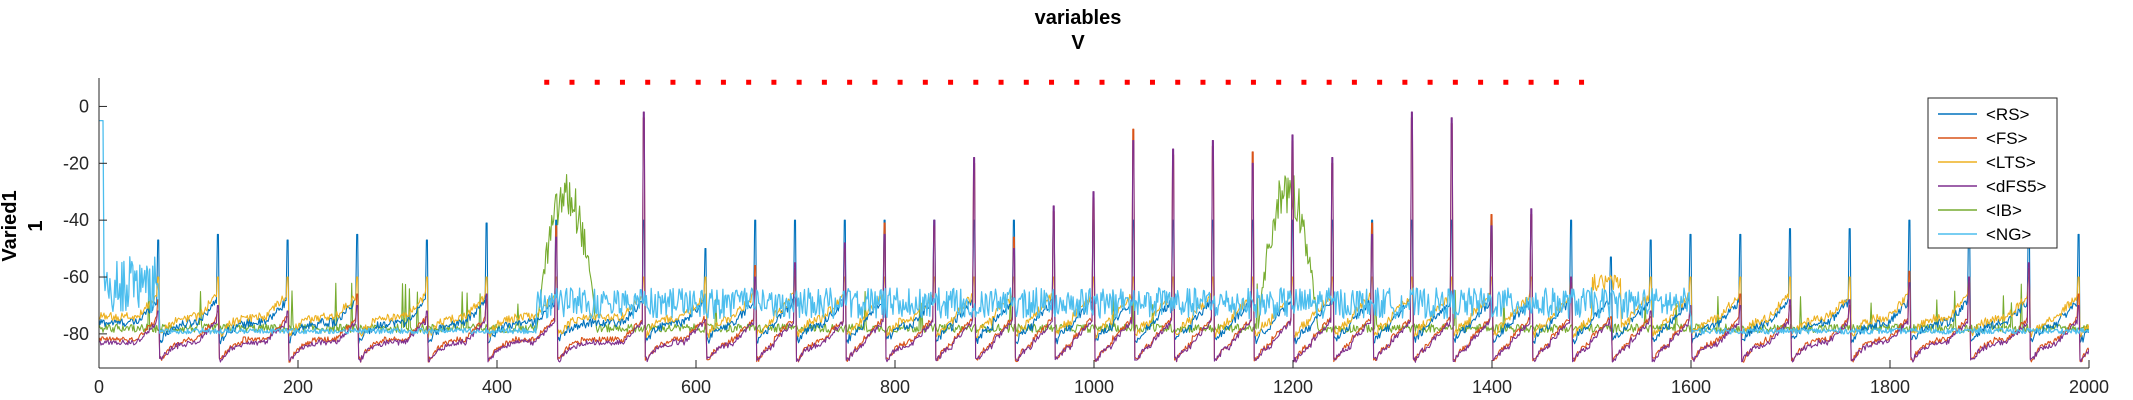 The image size is (2133, 400). I want to click on y-axis-ticks: 0 -20 -40 -60 -80, so click(85, 220).